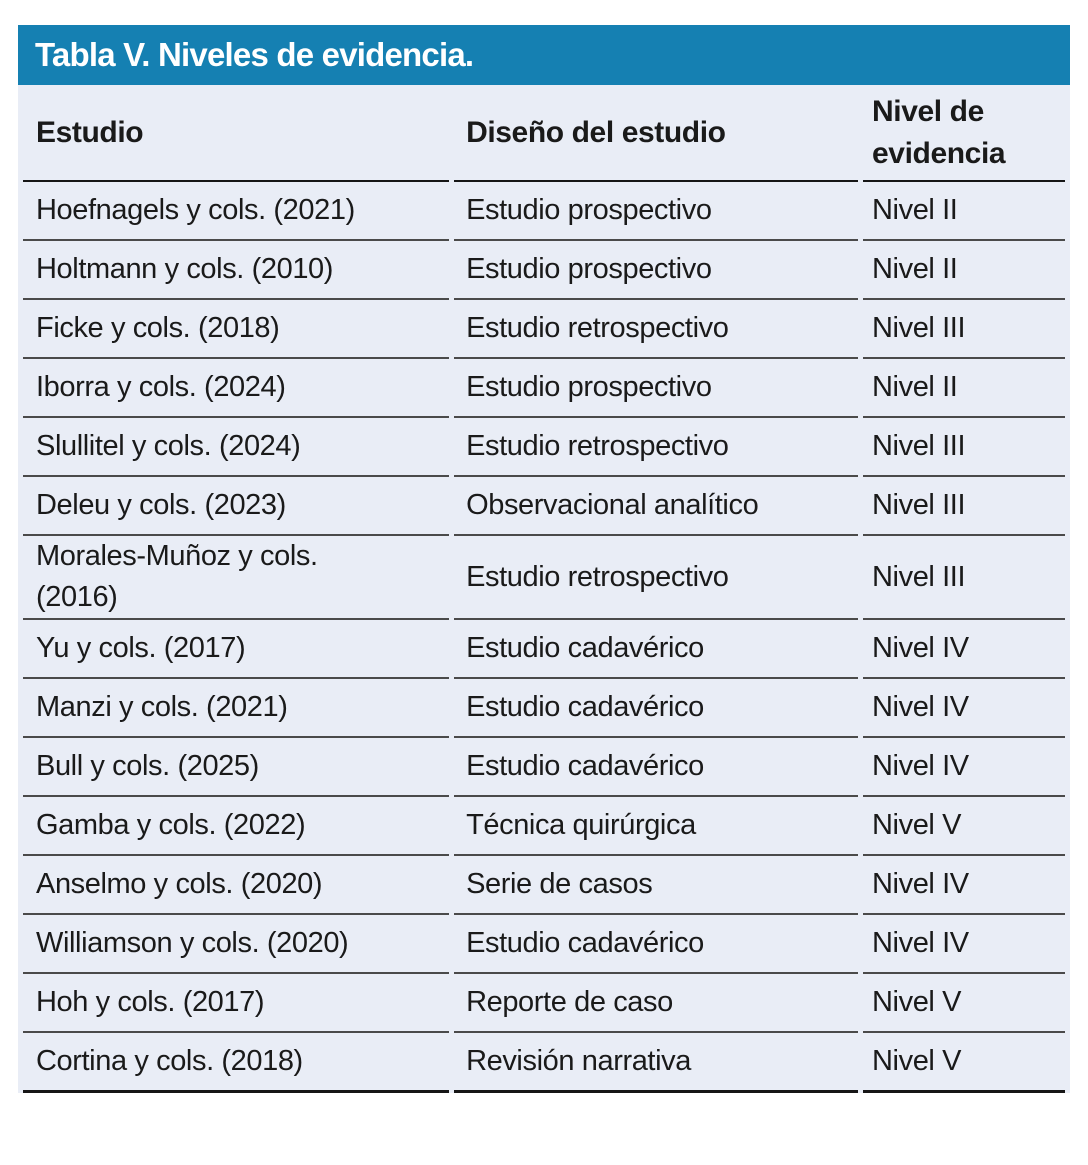  What do you see at coordinates (236, 506) in the screenshot?
I see `cell-estudio: Deleu y cols. (2023)` at bounding box center [236, 506].